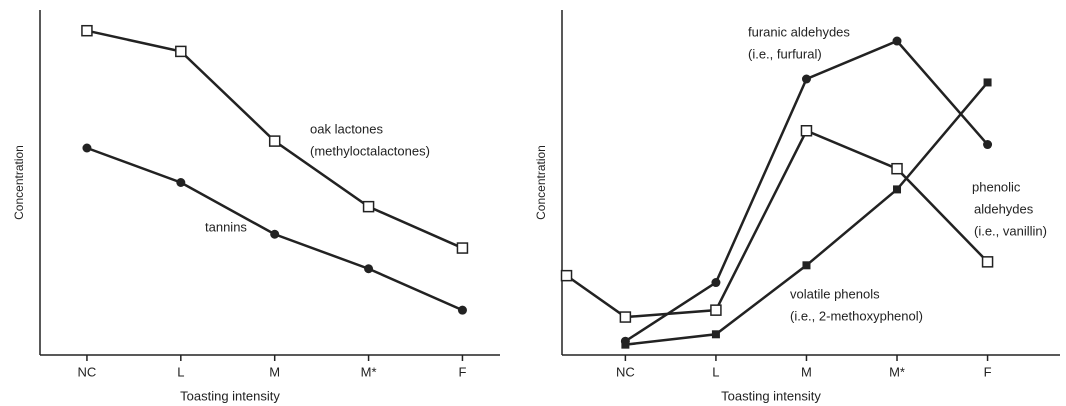  Describe the element at coordinates (1004, 208) in the screenshot. I see `series-label: aldehydes` at that location.